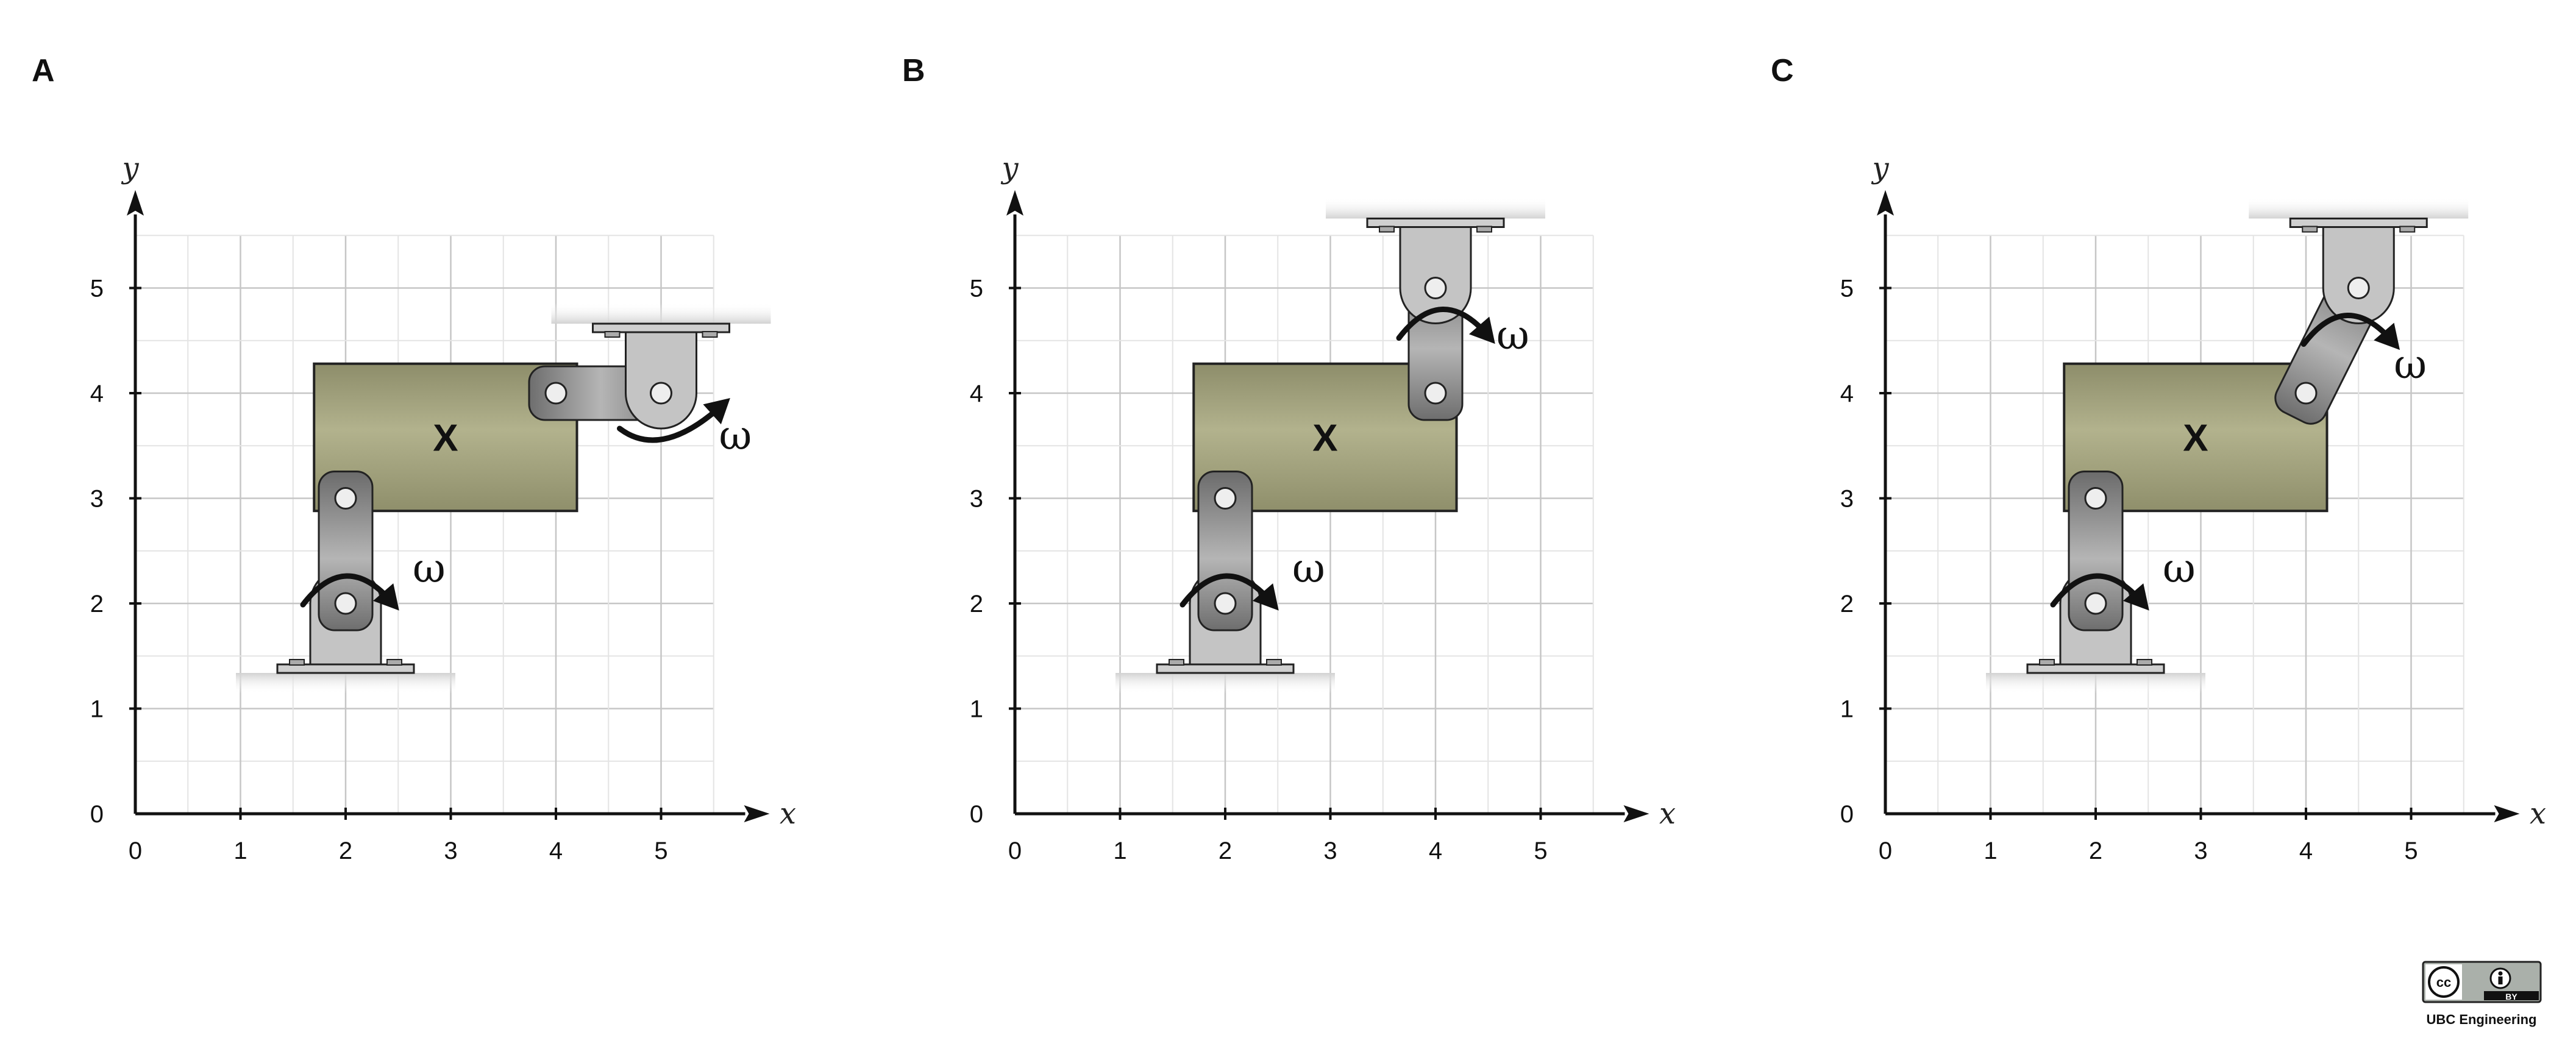 The height and width of the screenshot is (1060, 2576). I want to click on by-text: BY, so click(2511, 997).